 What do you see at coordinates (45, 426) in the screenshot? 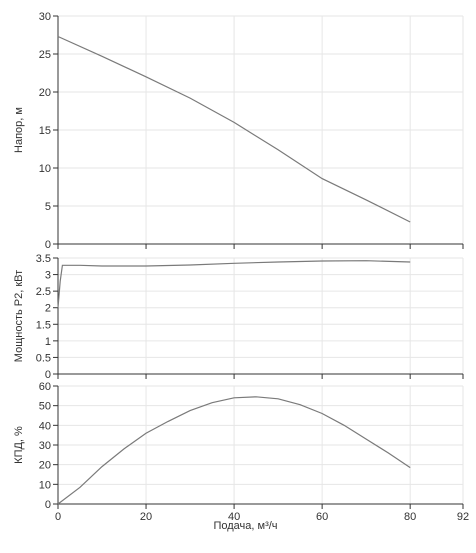
I see `efficiency-y-tick-label-4: 40` at bounding box center [45, 426].